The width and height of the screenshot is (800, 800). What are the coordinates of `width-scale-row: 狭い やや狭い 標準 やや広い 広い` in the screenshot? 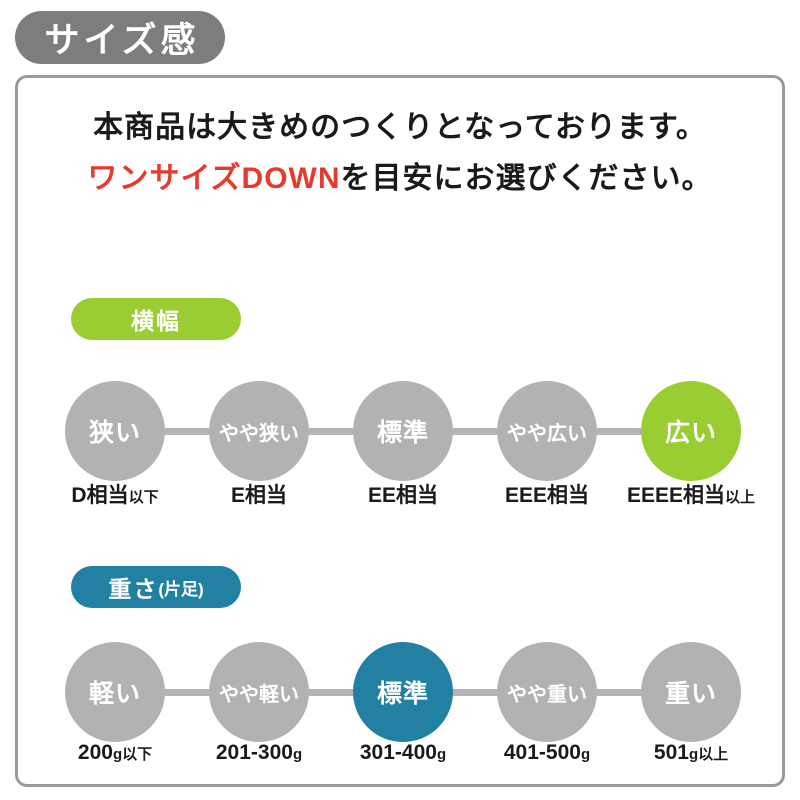 It's located at (403, 431).